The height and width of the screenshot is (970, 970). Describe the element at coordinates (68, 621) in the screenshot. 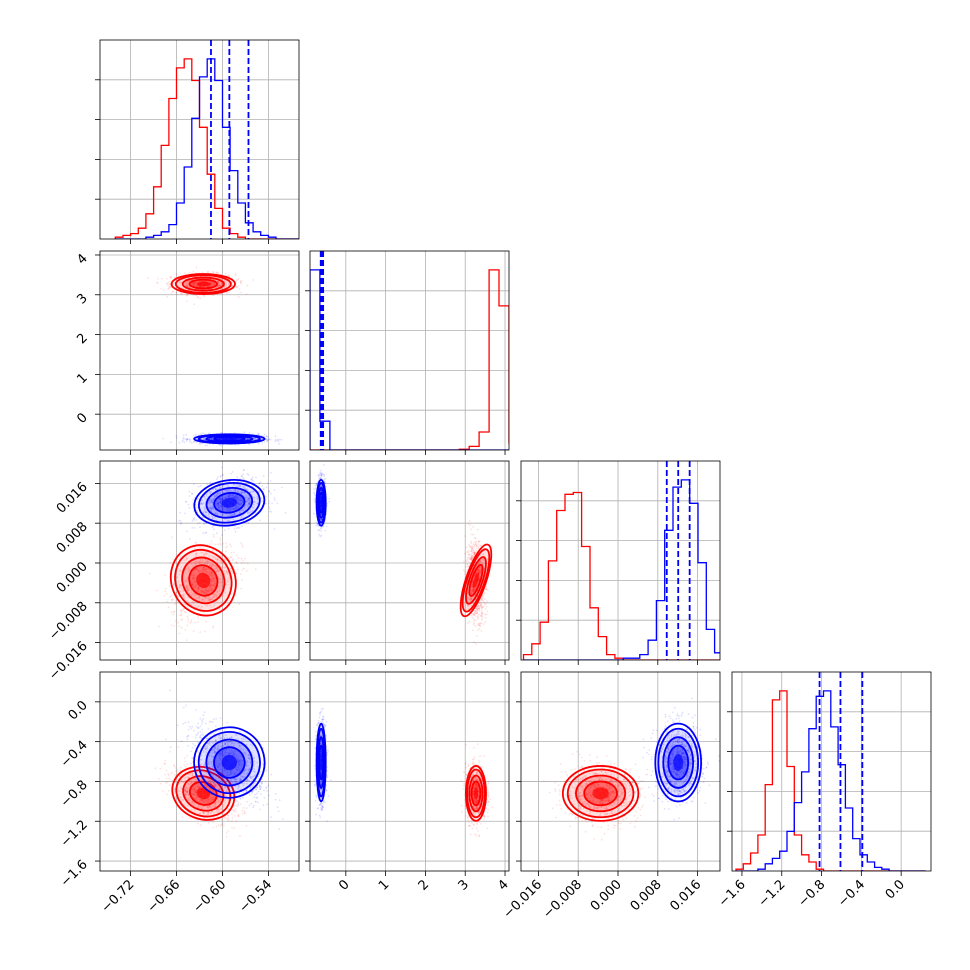

I see `y-tick-label: −0.008` at that location.